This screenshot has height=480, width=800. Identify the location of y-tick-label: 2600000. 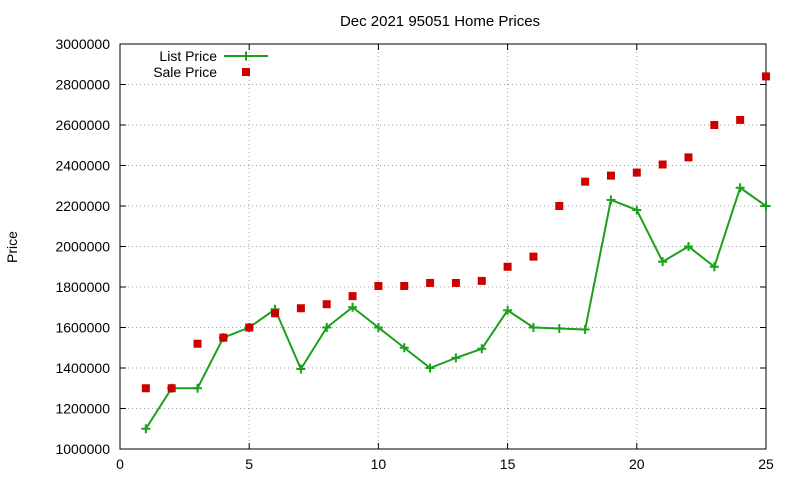
(82, 125).